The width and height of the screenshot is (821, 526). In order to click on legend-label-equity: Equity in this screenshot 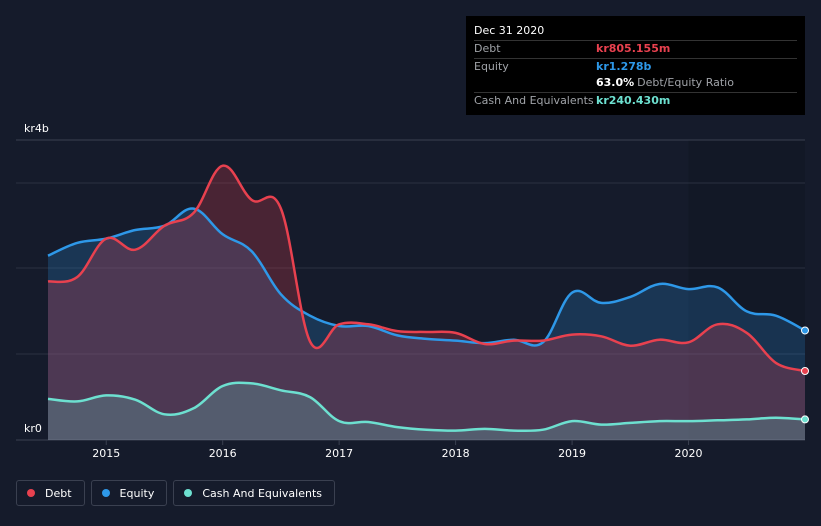, I will do `click(137, 493)`.